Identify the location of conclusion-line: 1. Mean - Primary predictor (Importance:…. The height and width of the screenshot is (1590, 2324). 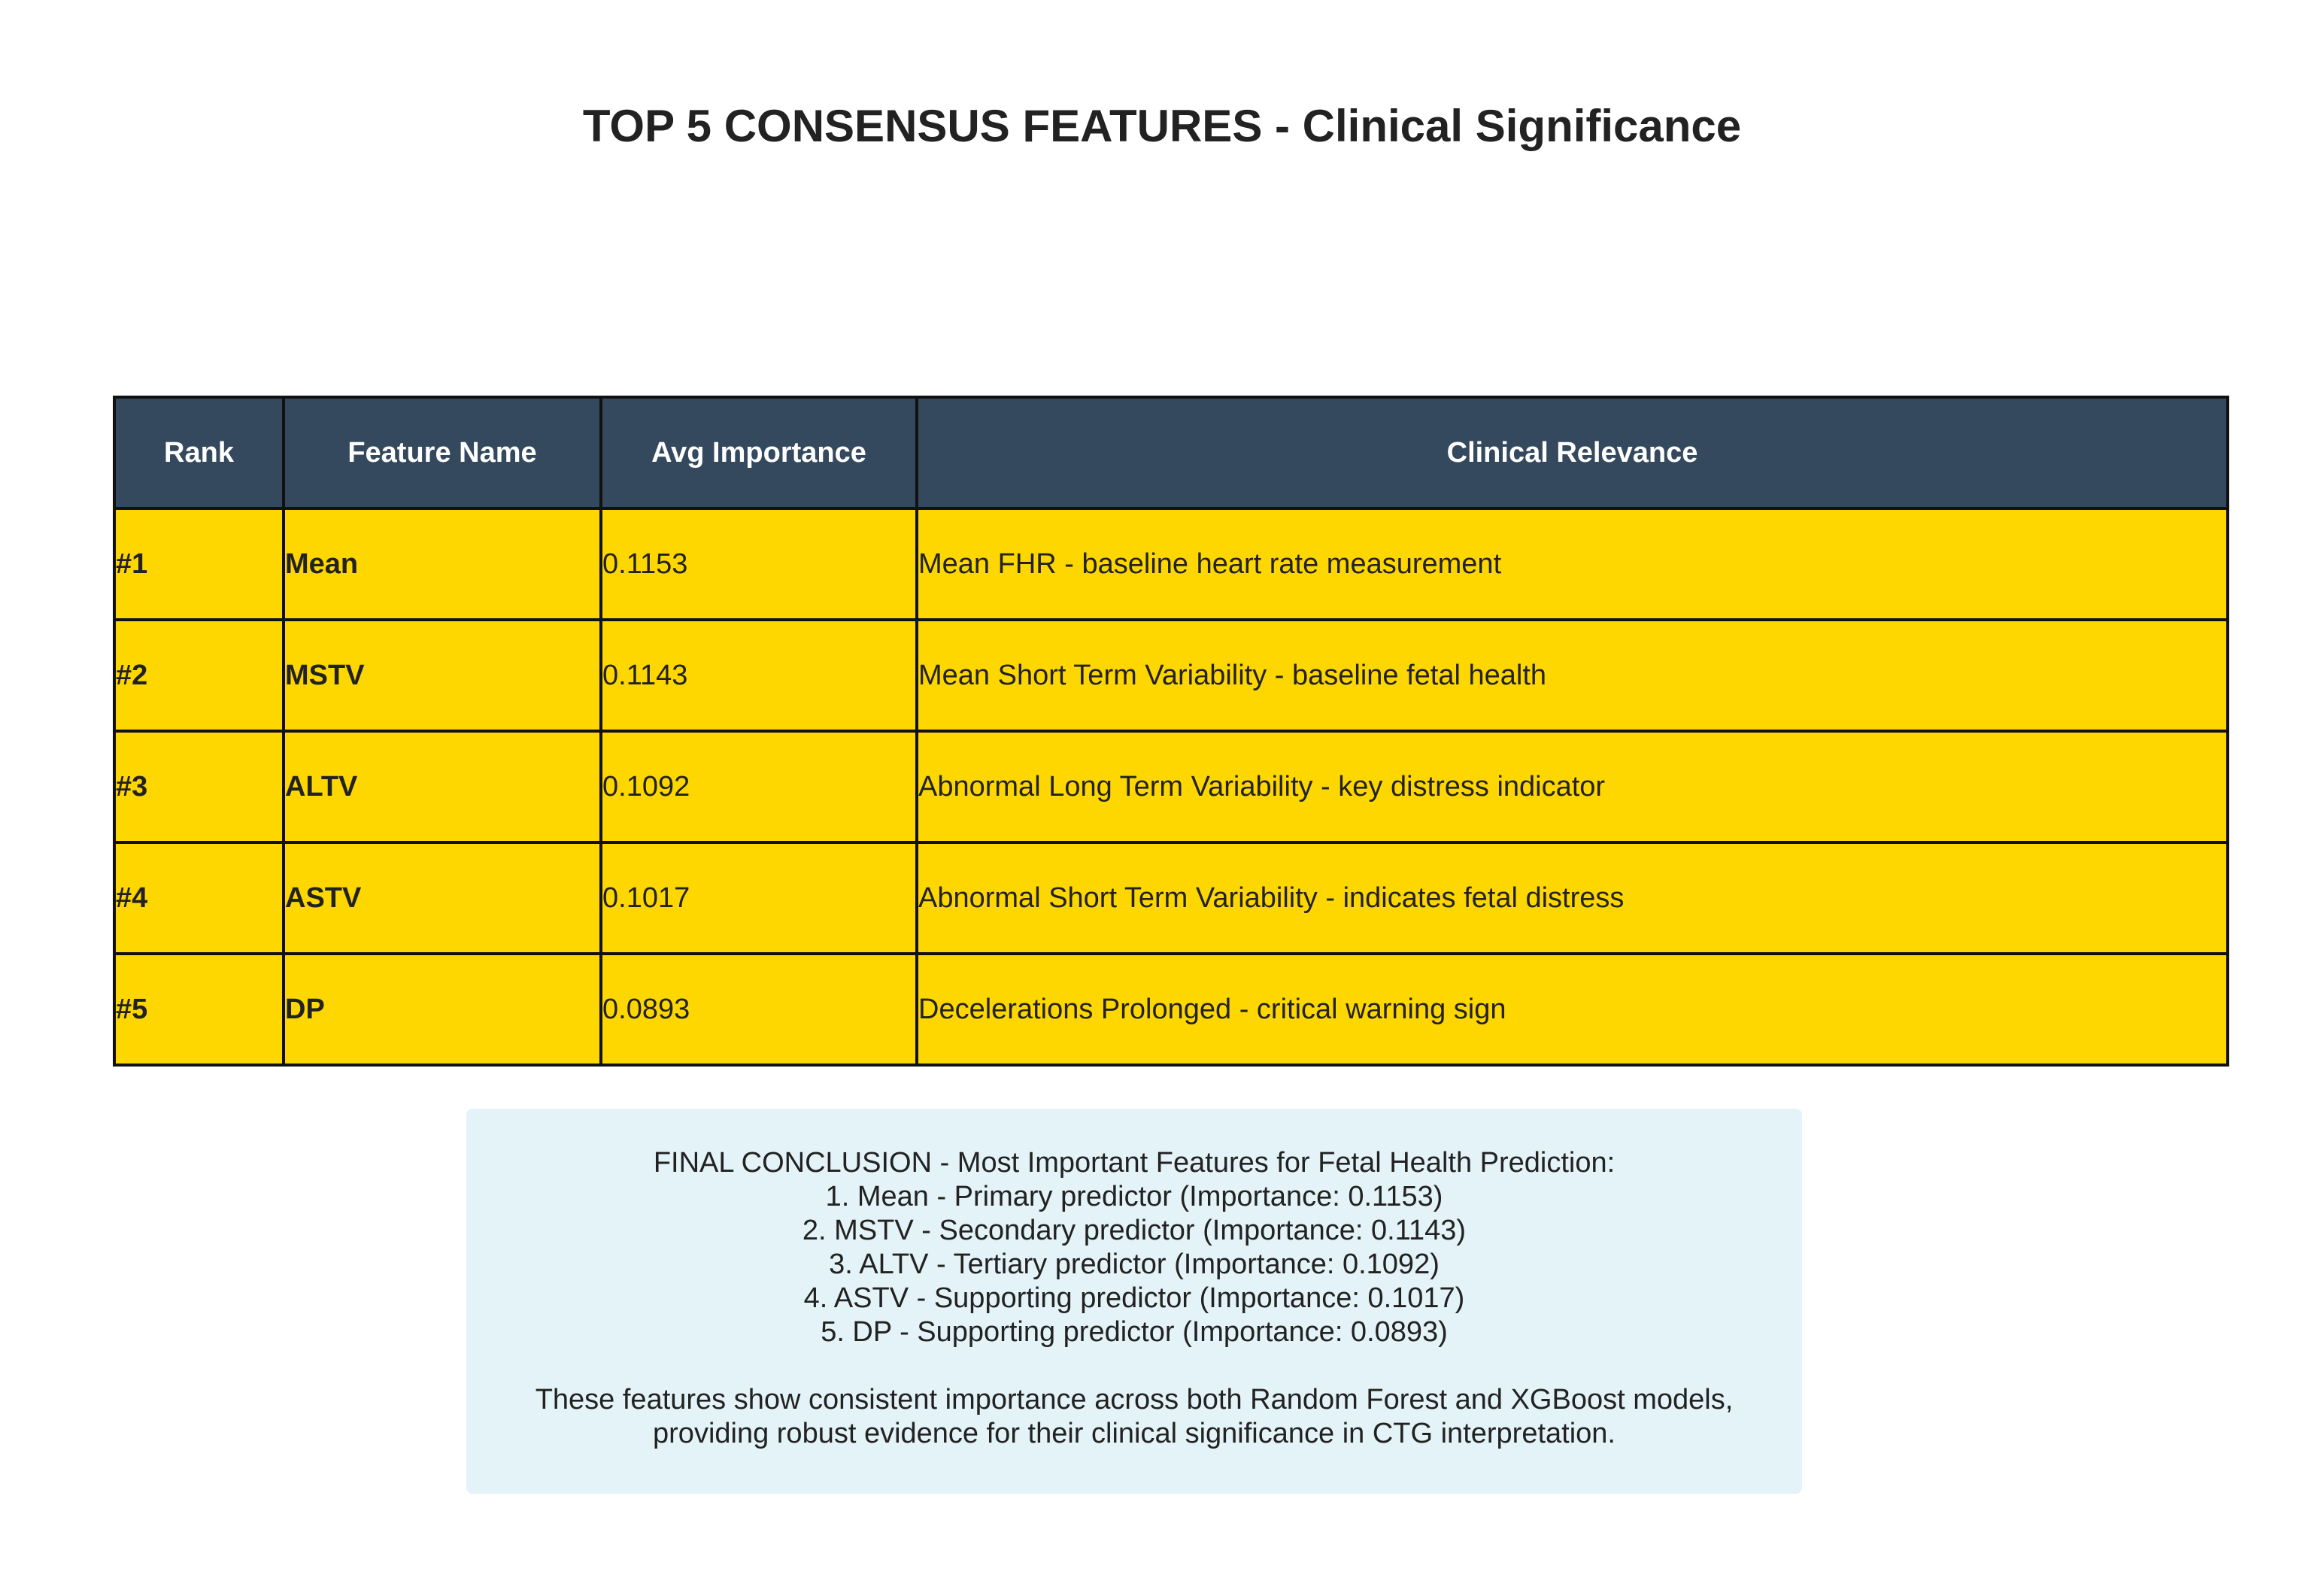
(1134, 1196).